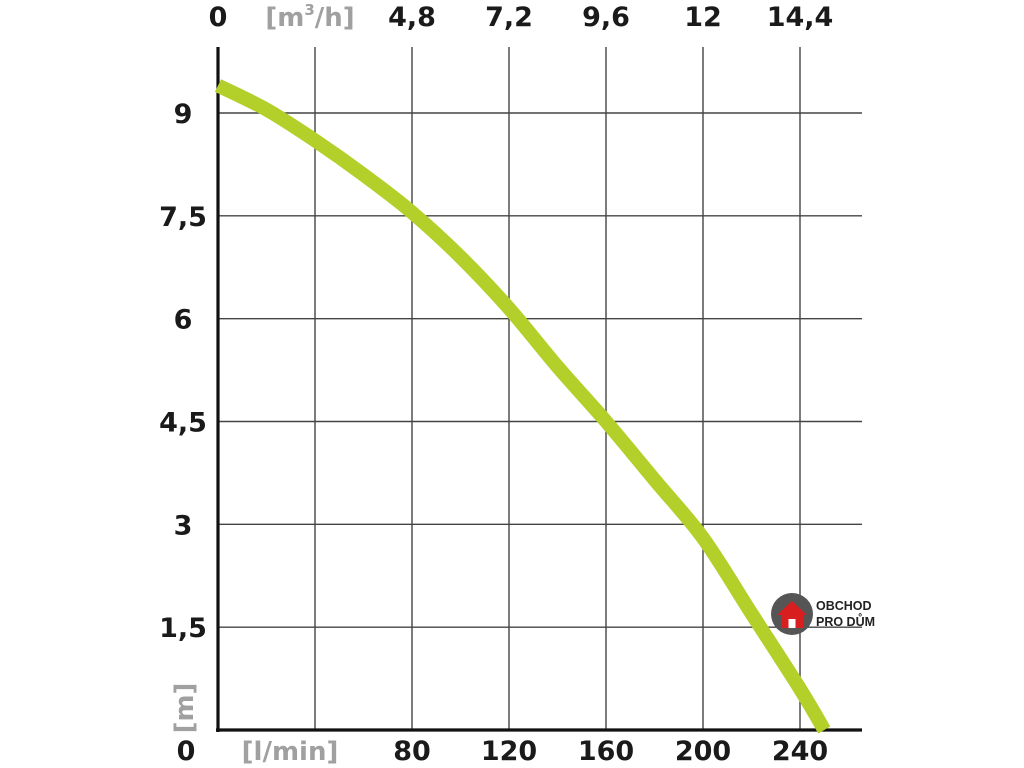 This screenshot has width=1024, height=768. What do you see at coordinates (309, 10) in the screenshot?
I see `x2-label-sup: 3` at bounding box center [309, 10].